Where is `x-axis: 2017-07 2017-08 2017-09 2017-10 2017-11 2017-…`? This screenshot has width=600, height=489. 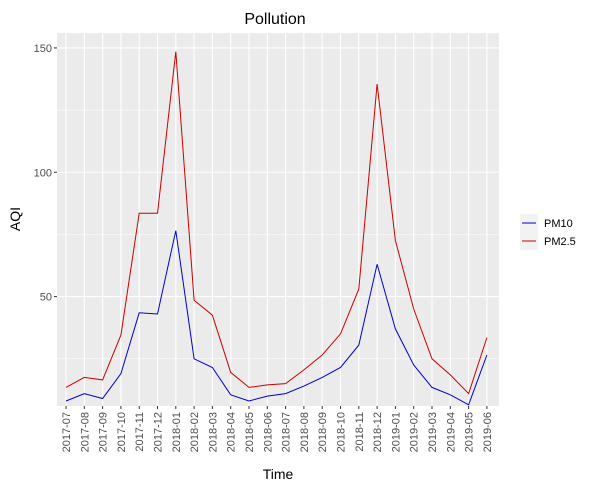
x-axis: 2017-07 2017-08 2017-09 2017-10 2017-11 2017-… is located at coordinates (277, 429).